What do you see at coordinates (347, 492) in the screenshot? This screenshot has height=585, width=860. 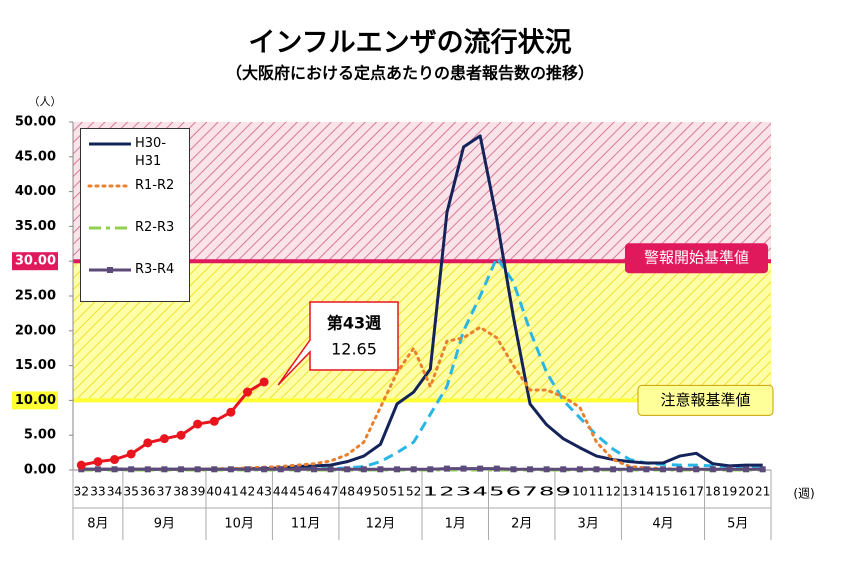 I see `x-tick-label: 48` at bounding box center [347, 492].